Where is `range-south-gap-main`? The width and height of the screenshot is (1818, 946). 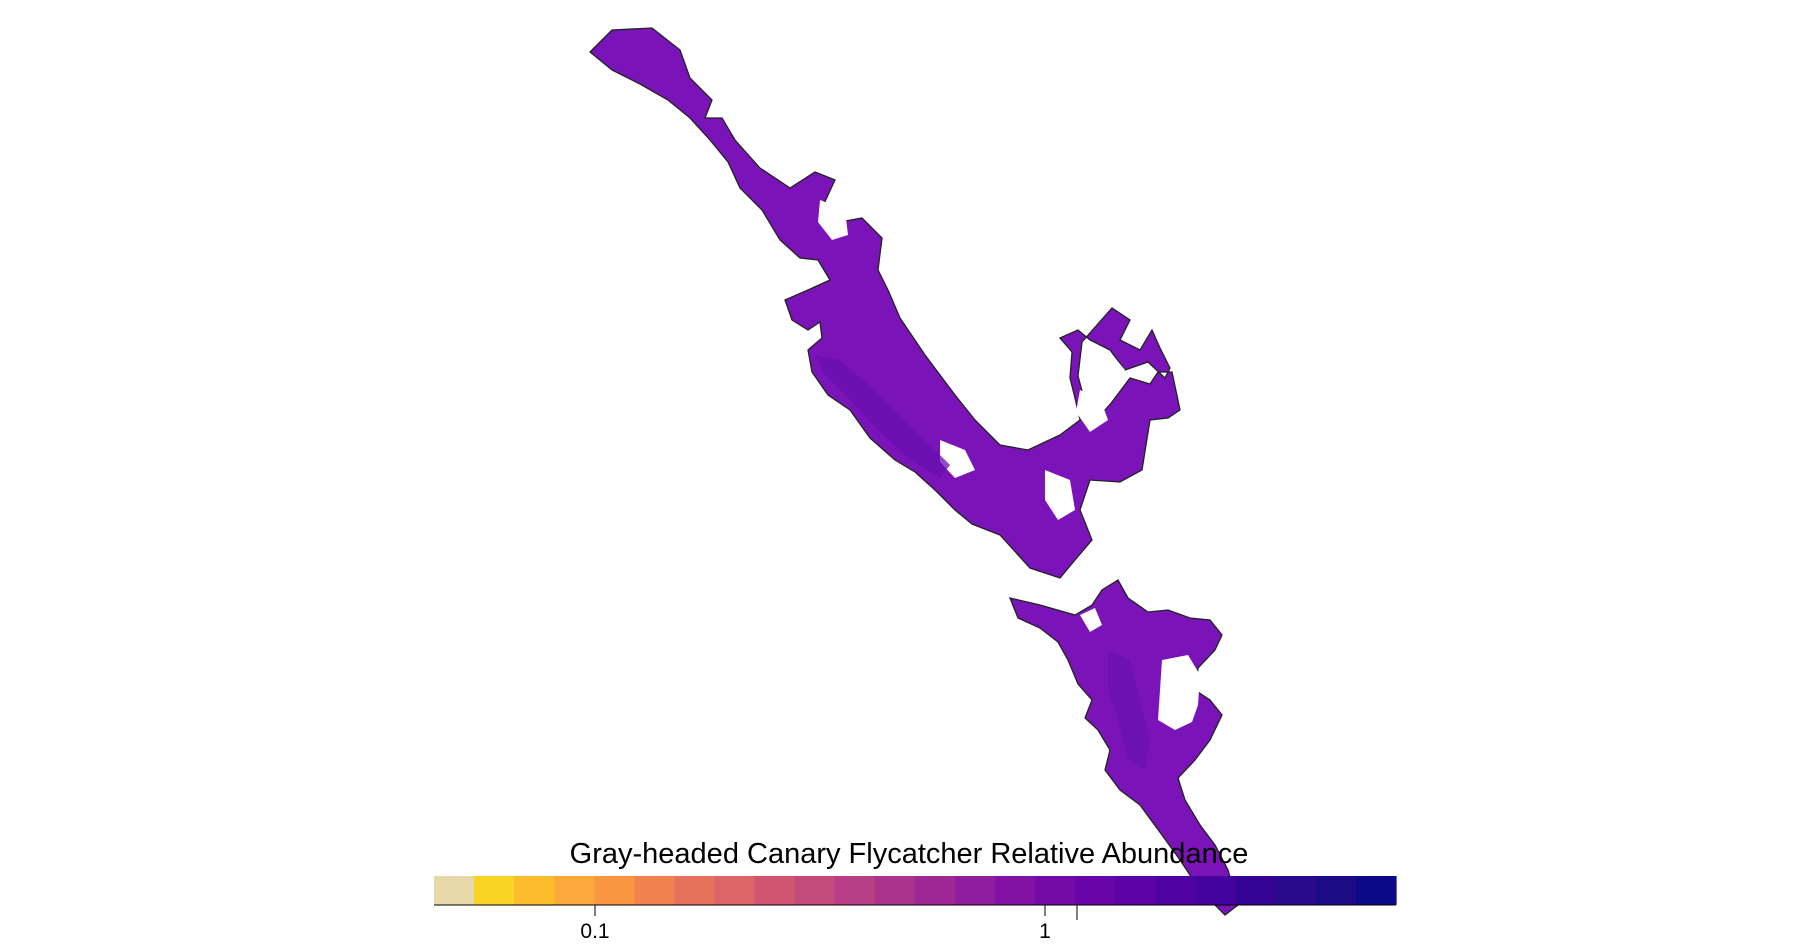 range-south-gap-main is located at coordinates (1179, 692).